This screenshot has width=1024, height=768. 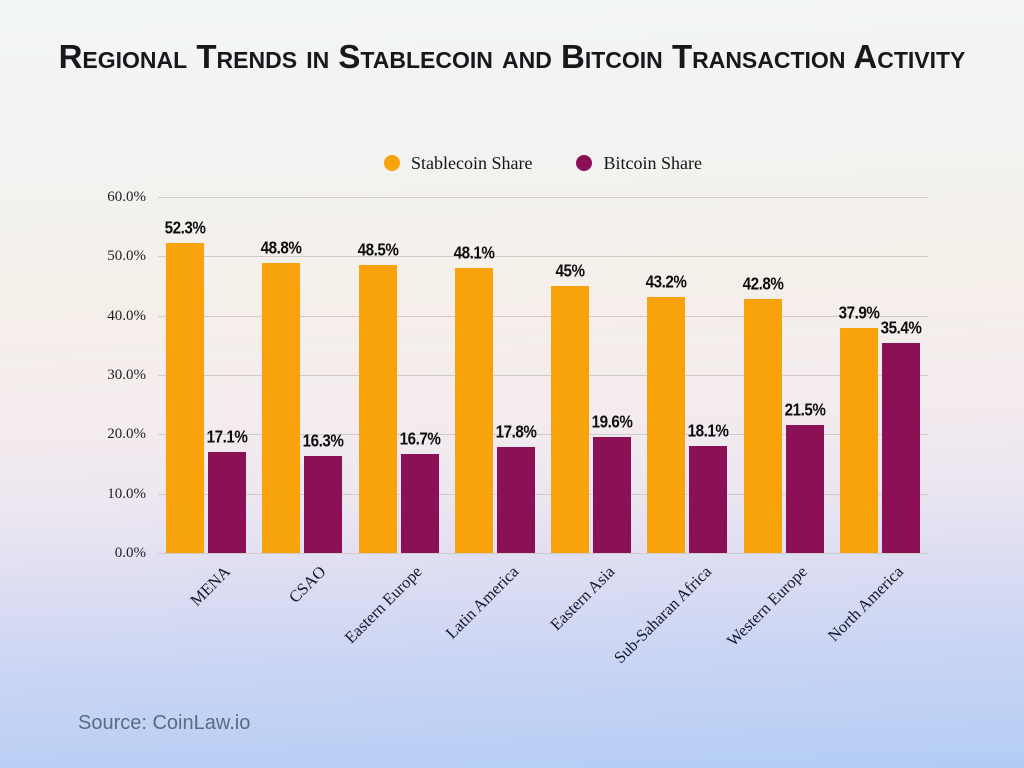 I want to click on y-axis-tick-label: 0.0%, so click(x=130, y=553).